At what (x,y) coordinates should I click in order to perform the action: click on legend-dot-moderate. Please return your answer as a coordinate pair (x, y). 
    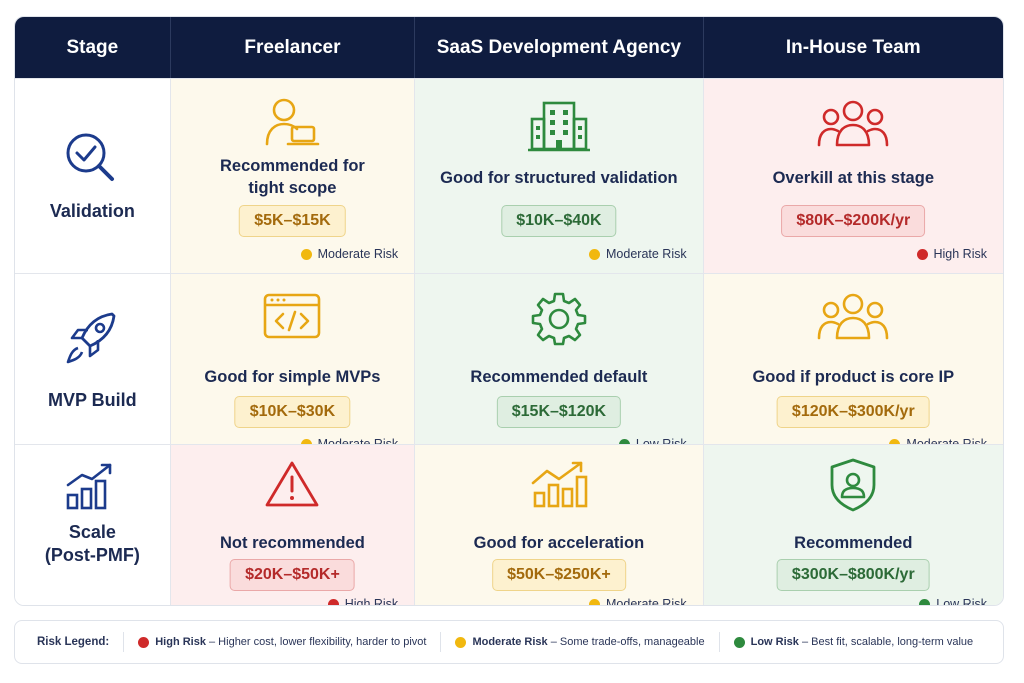
    Looking at the image, I should click on (461, 642).